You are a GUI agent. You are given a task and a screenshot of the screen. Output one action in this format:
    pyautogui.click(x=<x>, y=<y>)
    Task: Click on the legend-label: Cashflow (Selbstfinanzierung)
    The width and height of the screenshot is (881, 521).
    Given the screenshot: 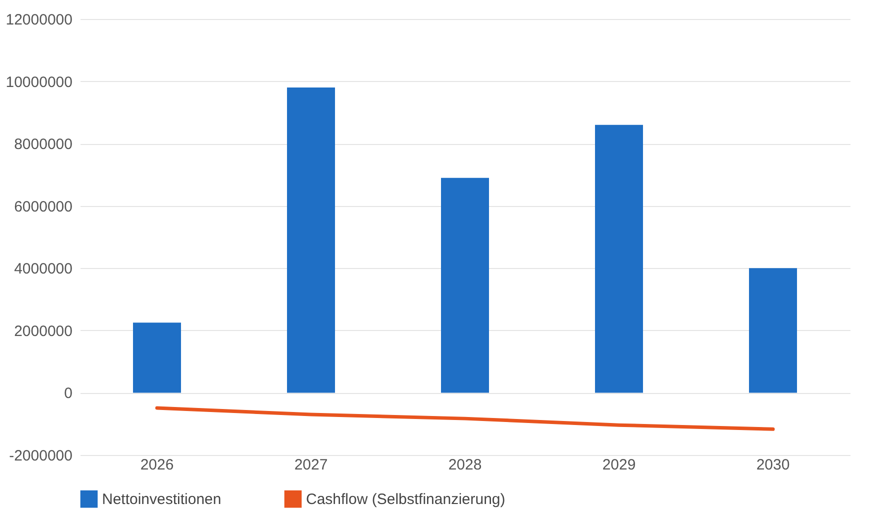 What is the action you would take?
    pyautogui.click(x=406, y=499)
    